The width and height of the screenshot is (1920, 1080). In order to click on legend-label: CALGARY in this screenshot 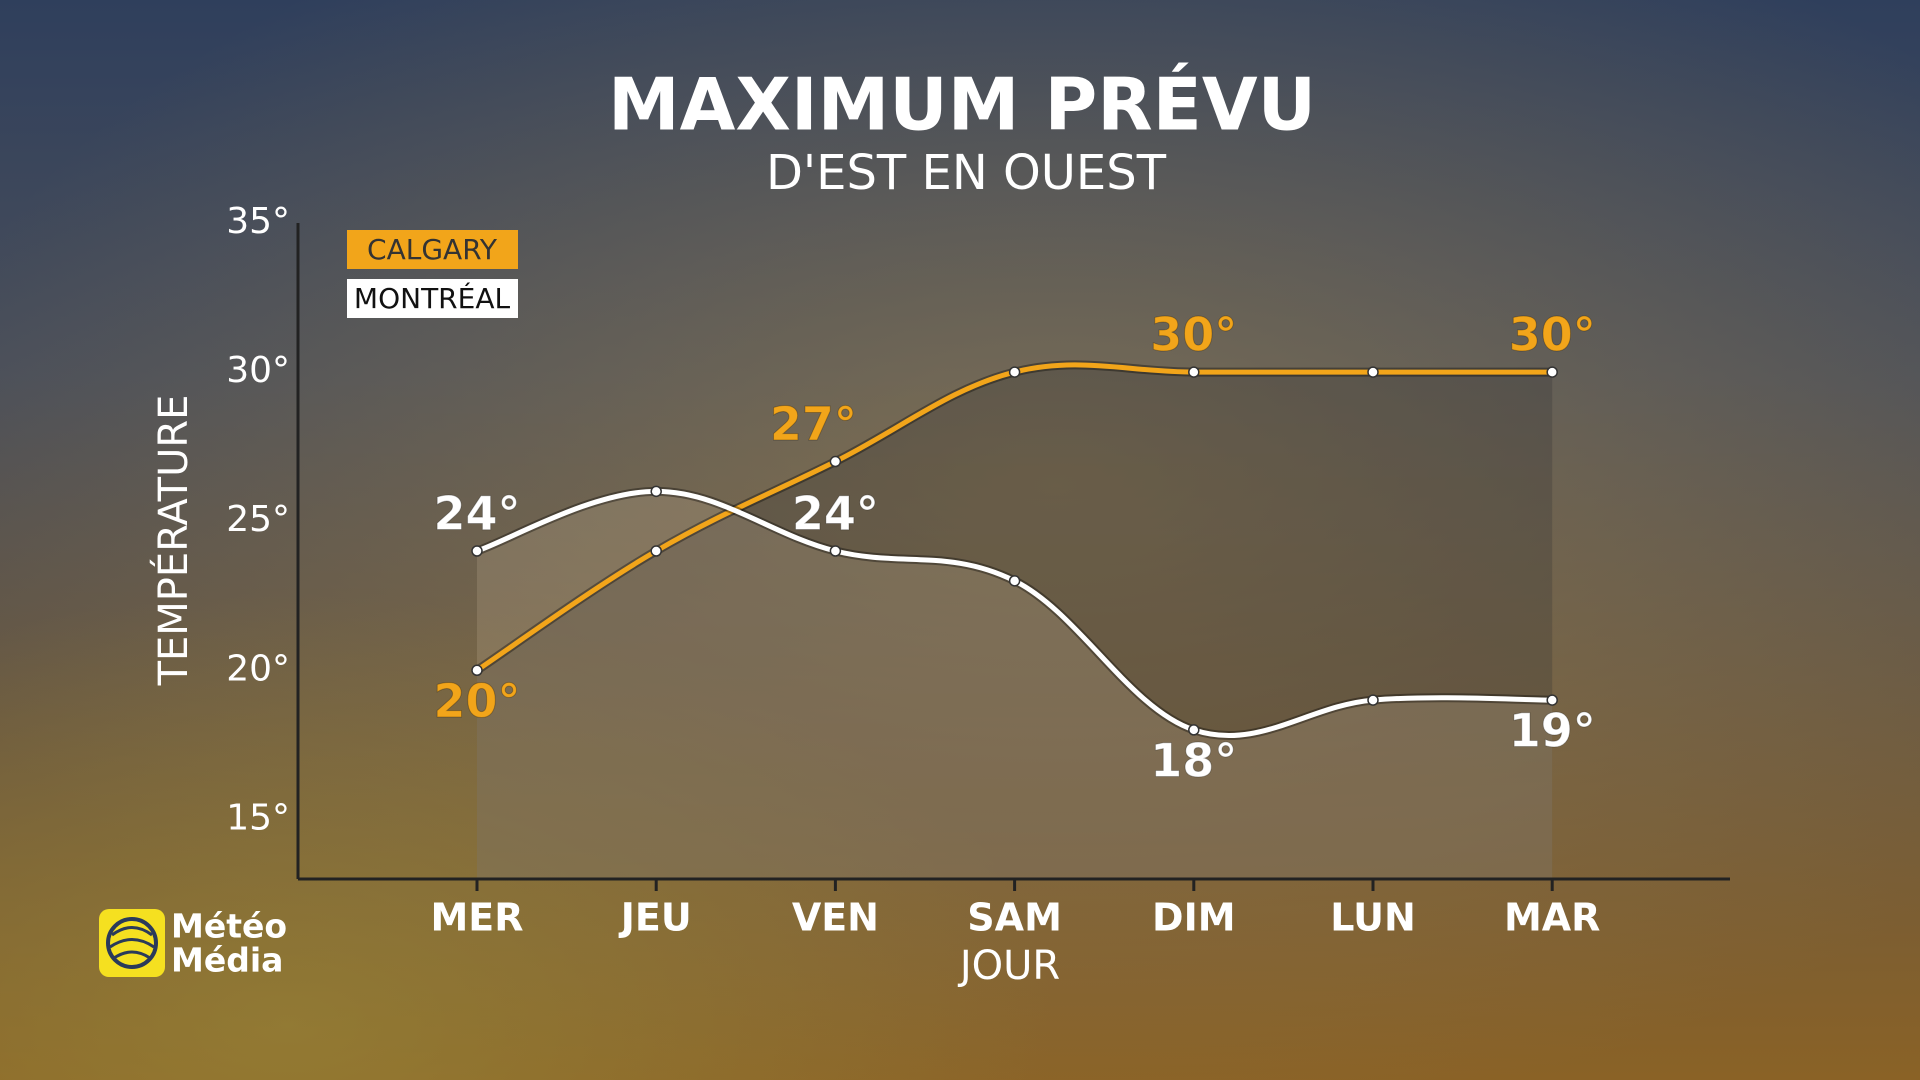, I will do `click(432, 249)`.